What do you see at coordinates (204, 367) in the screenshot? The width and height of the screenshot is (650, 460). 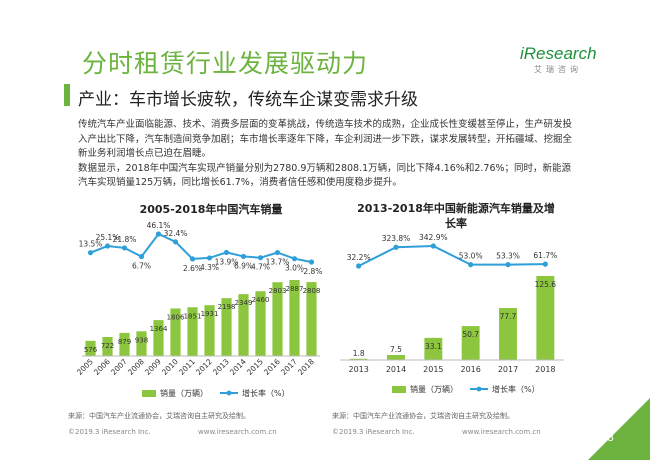 I see `category-tick-label: 2012` at bounding box center [204, 367].